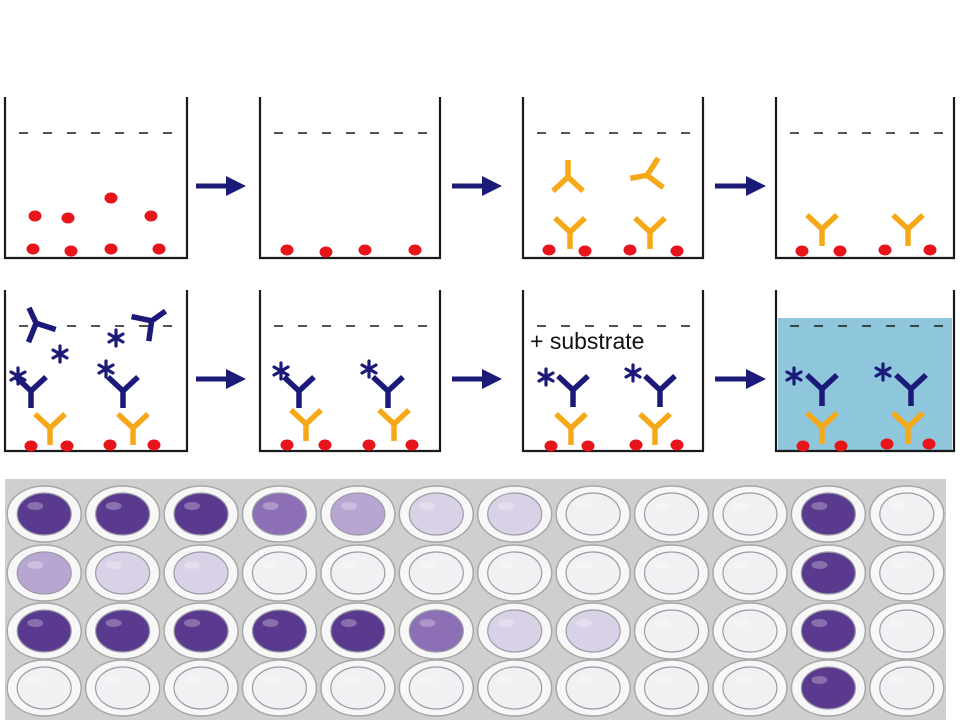  I want to click on colored-product-fill, so click(865, 384).